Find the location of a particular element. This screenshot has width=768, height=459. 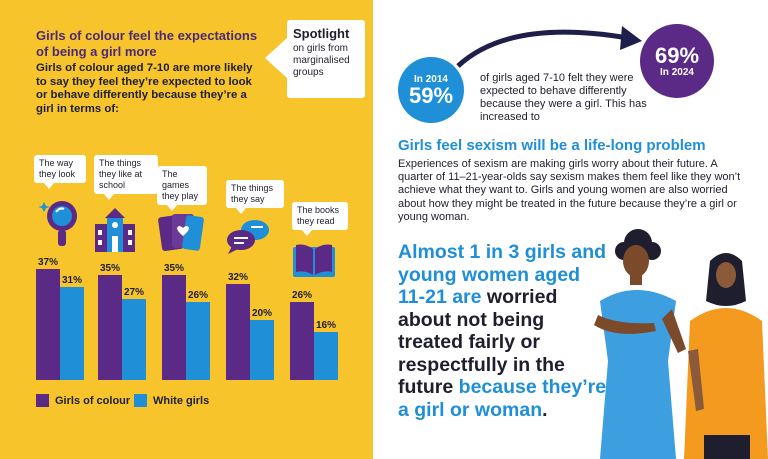

legend-girls-of-colour: Girls of colour is located at coordinates (83, 400).